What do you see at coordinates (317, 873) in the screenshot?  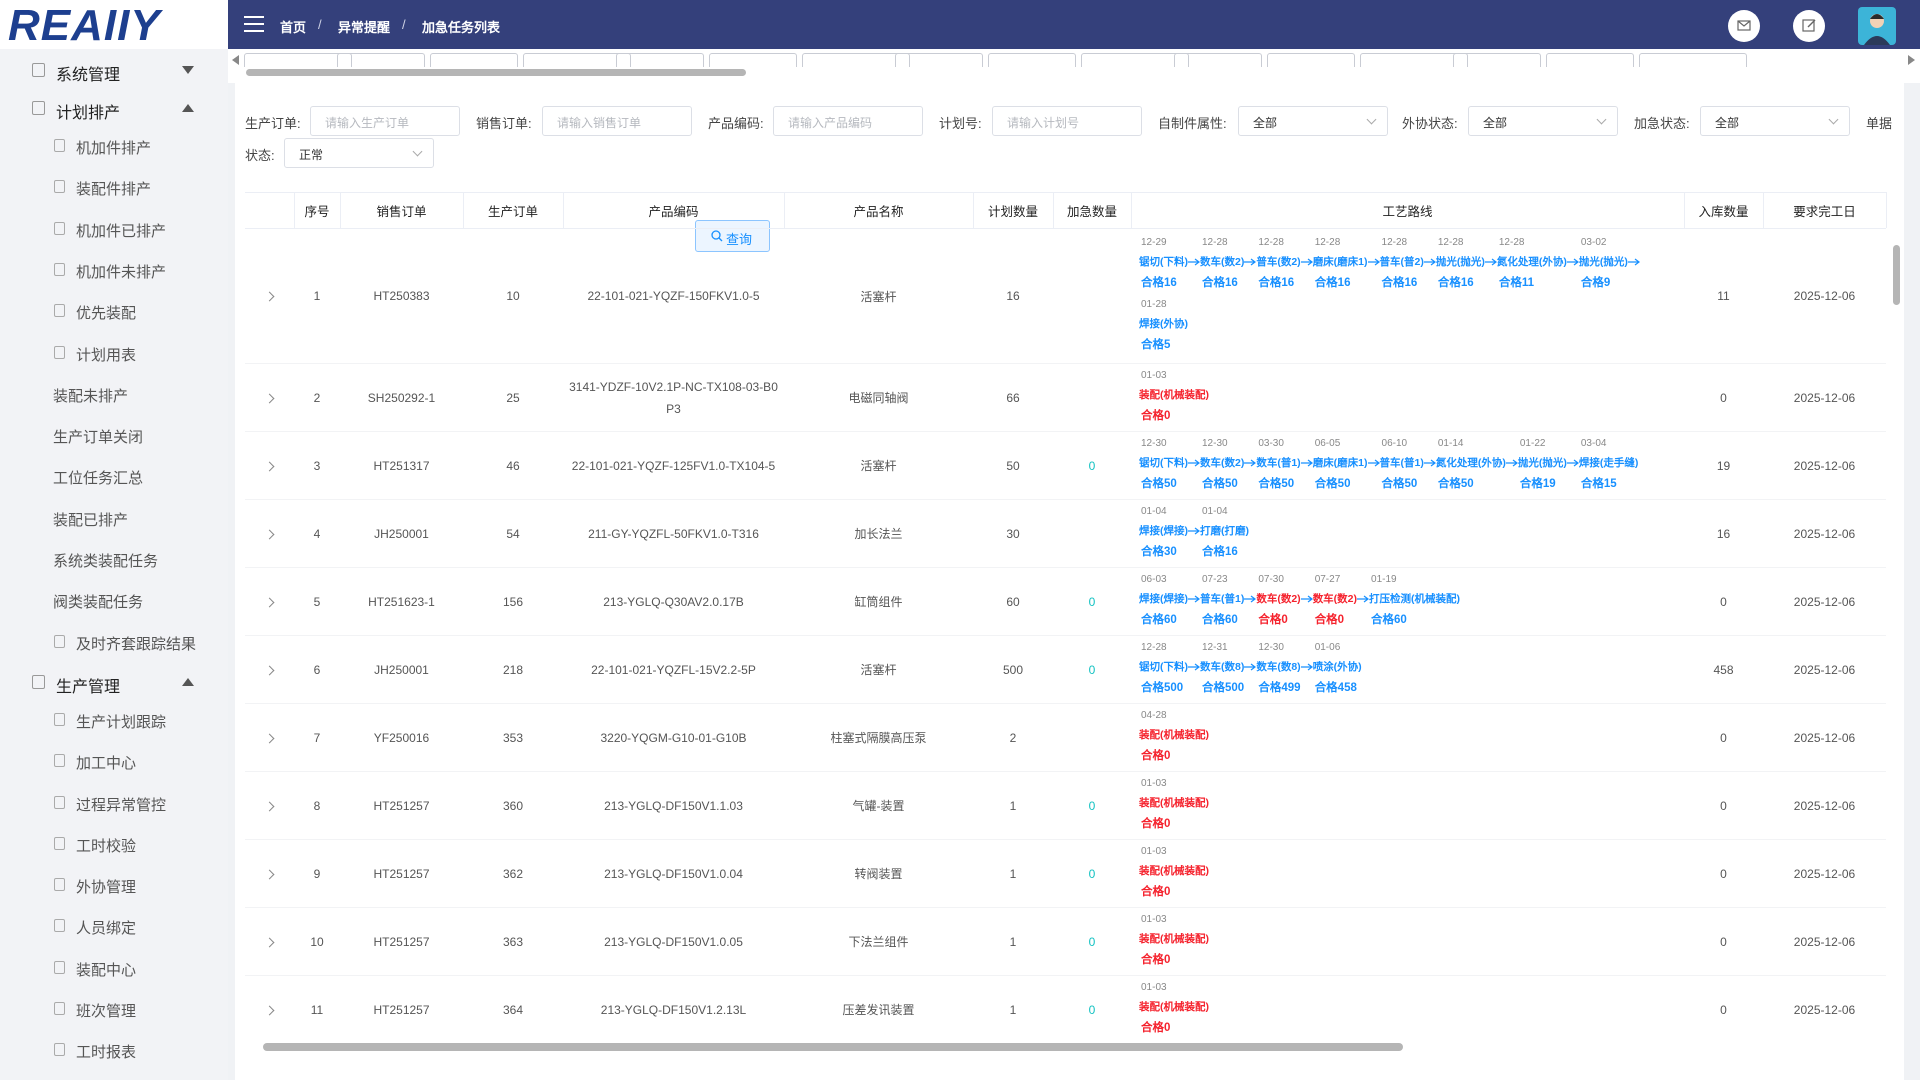 I see `no: 9` at bounding box center [317, 873].